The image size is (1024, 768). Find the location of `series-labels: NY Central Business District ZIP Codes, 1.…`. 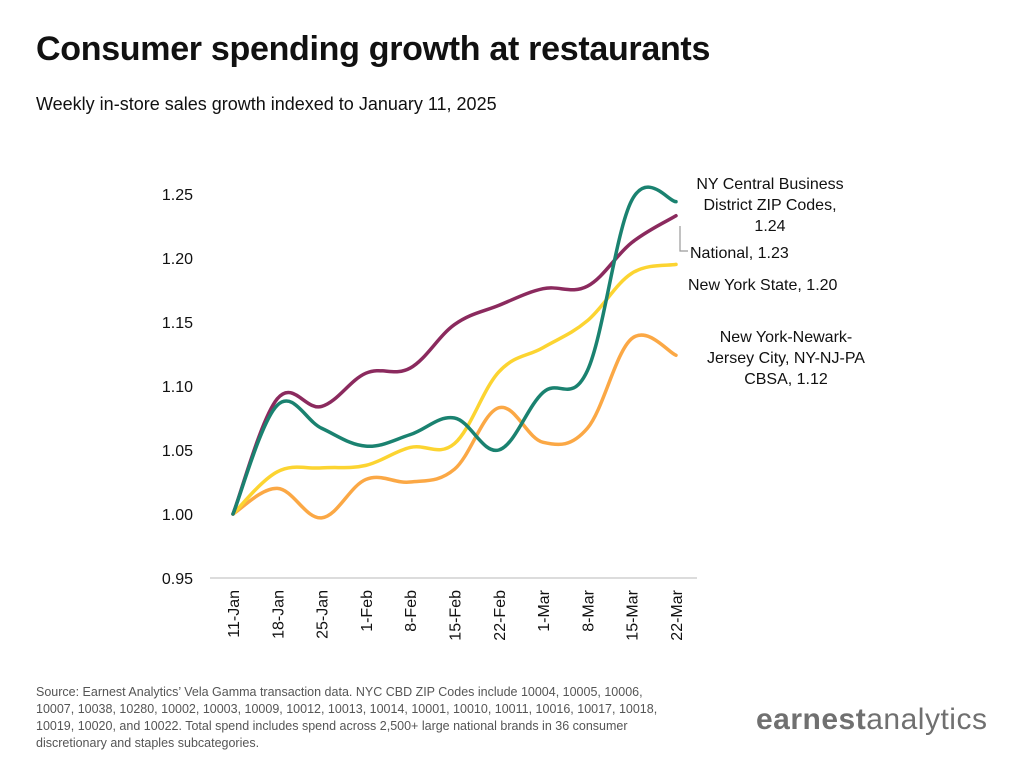

series-labels: NY Central Business District ZIP Codes, 1.… is located at coordinates (776, 282).